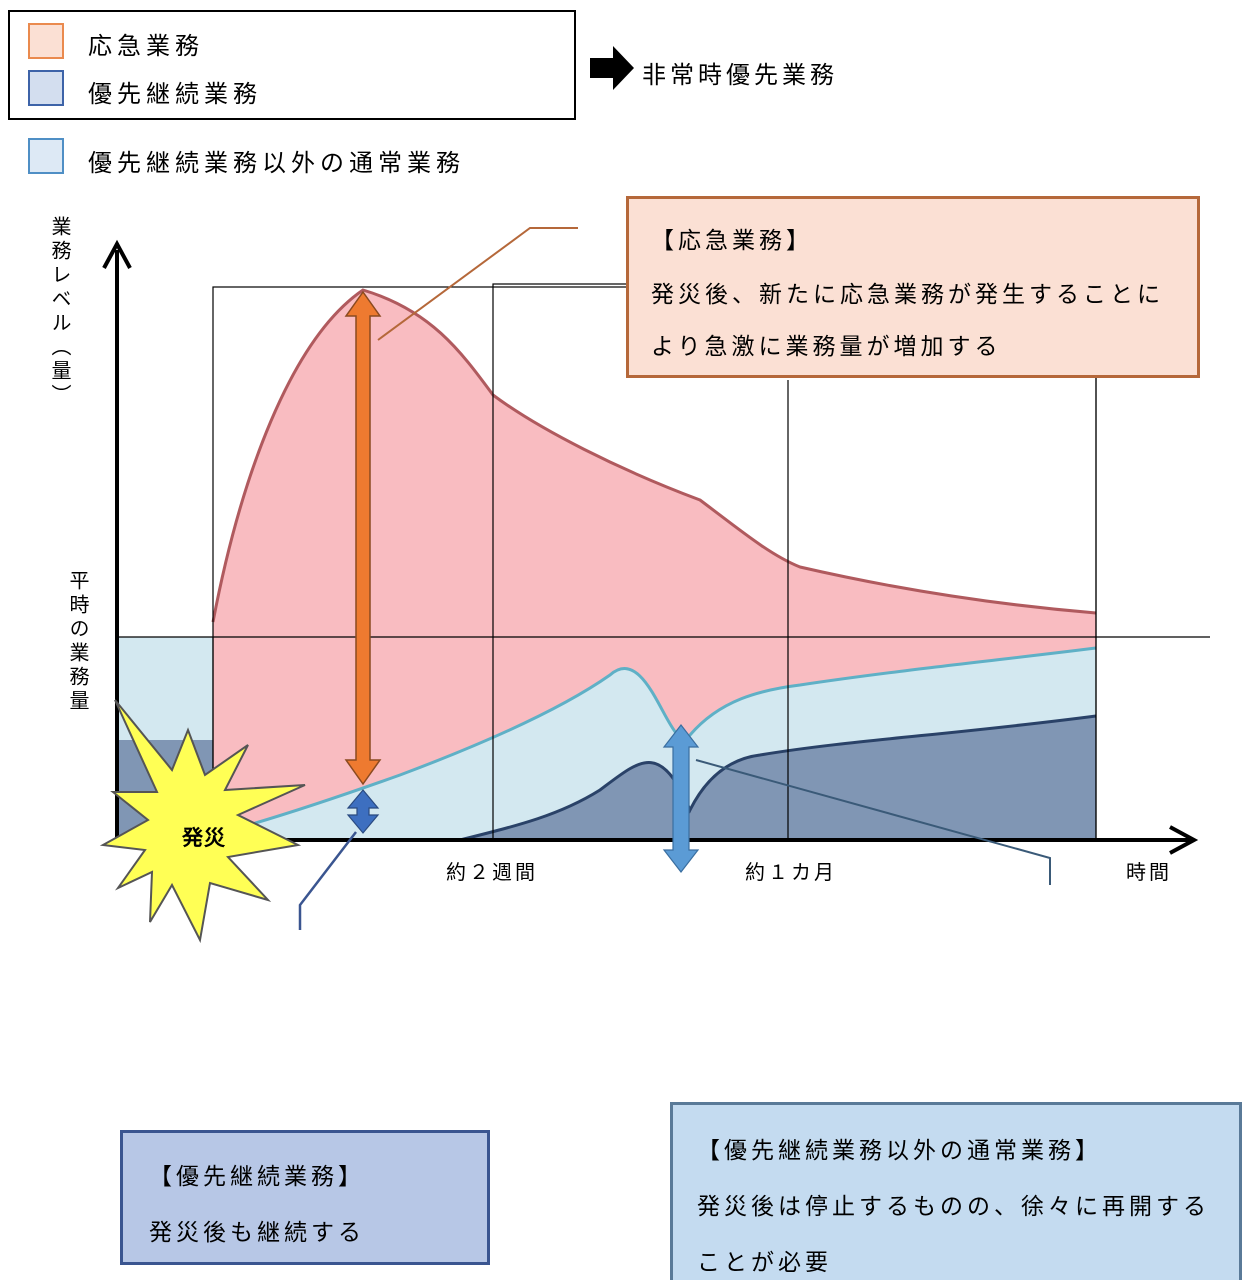  Describe the element at coordinates (732, 241) in the screenshot. I see `callout-emergency-title: 【応急業務】` at that location.